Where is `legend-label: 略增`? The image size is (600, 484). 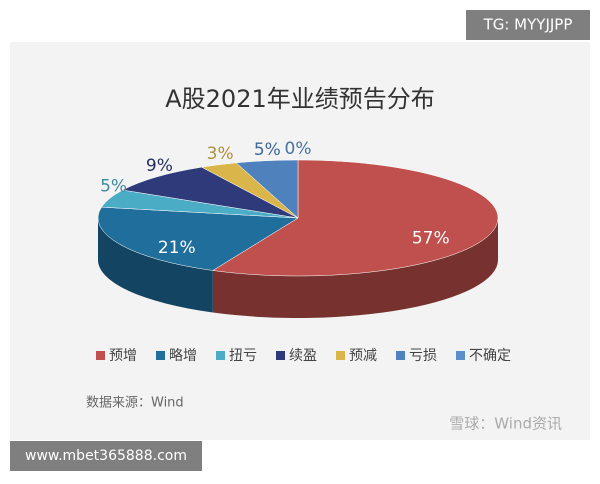 legend-label: 略增 is located at coordinates (183, 356).